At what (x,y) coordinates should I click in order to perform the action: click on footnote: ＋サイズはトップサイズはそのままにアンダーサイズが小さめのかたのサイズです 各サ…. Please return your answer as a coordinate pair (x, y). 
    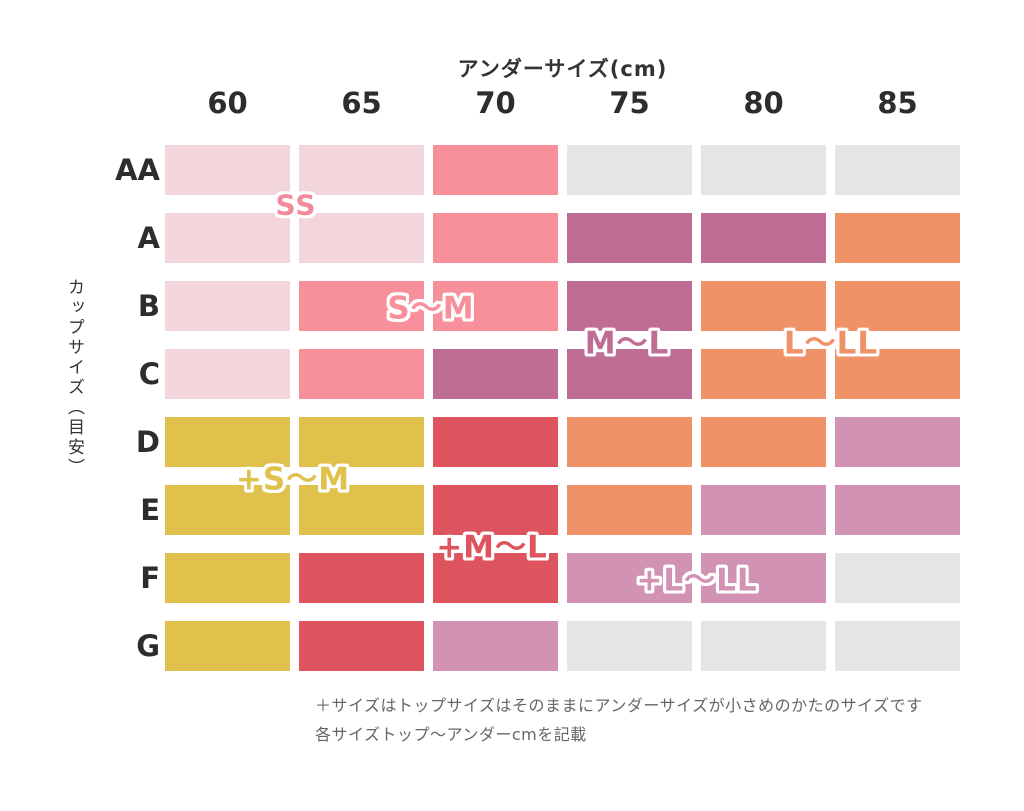
    Looking at the image, I should click on (619, 720).